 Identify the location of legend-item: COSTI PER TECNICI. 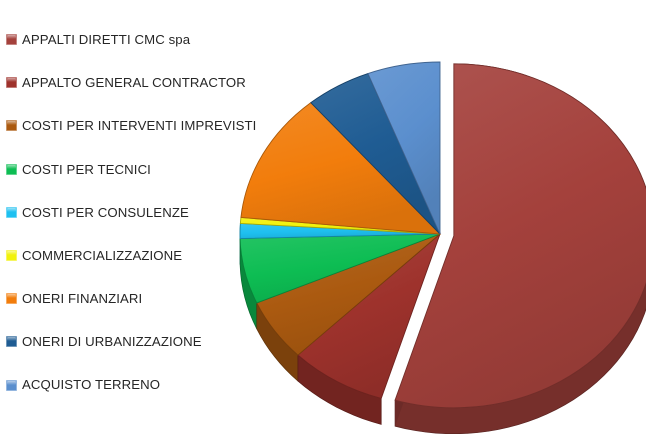
(142, 169).